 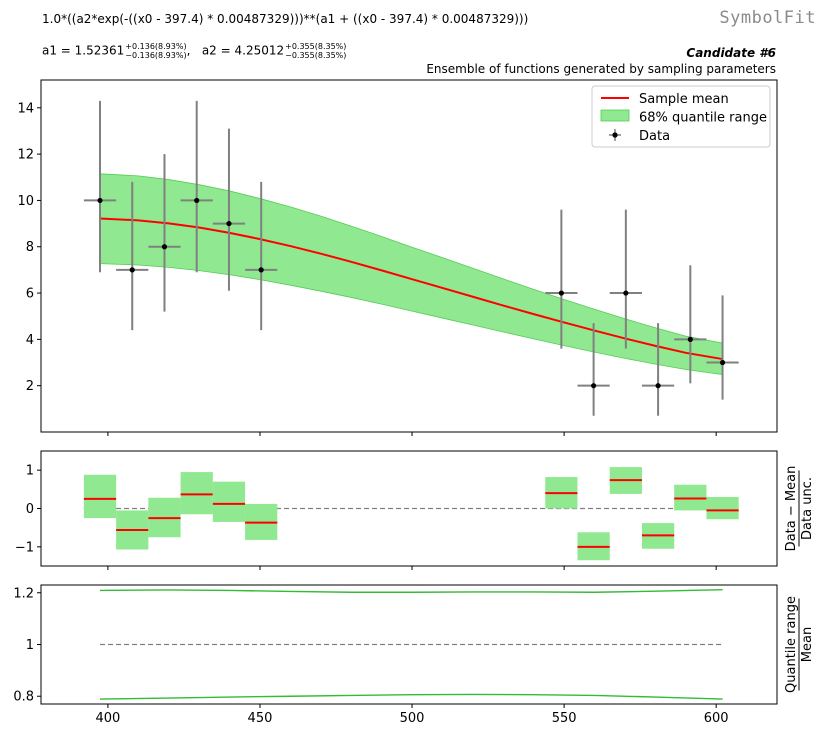 What do you see at coordinates (30, 509) in the screenshot?
I see `y-tick-label-residual: 0` at bounding box center [30, 509].